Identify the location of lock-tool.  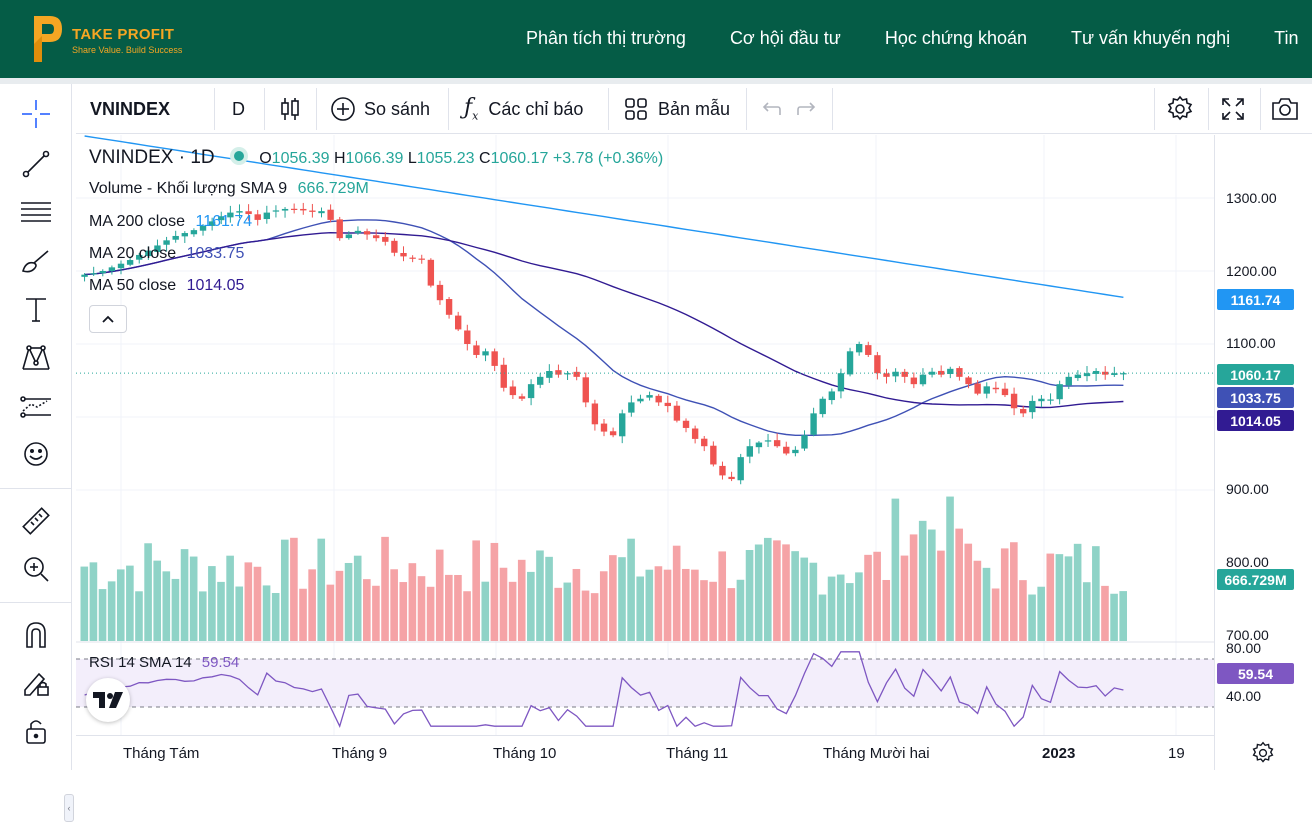
(36, 731).